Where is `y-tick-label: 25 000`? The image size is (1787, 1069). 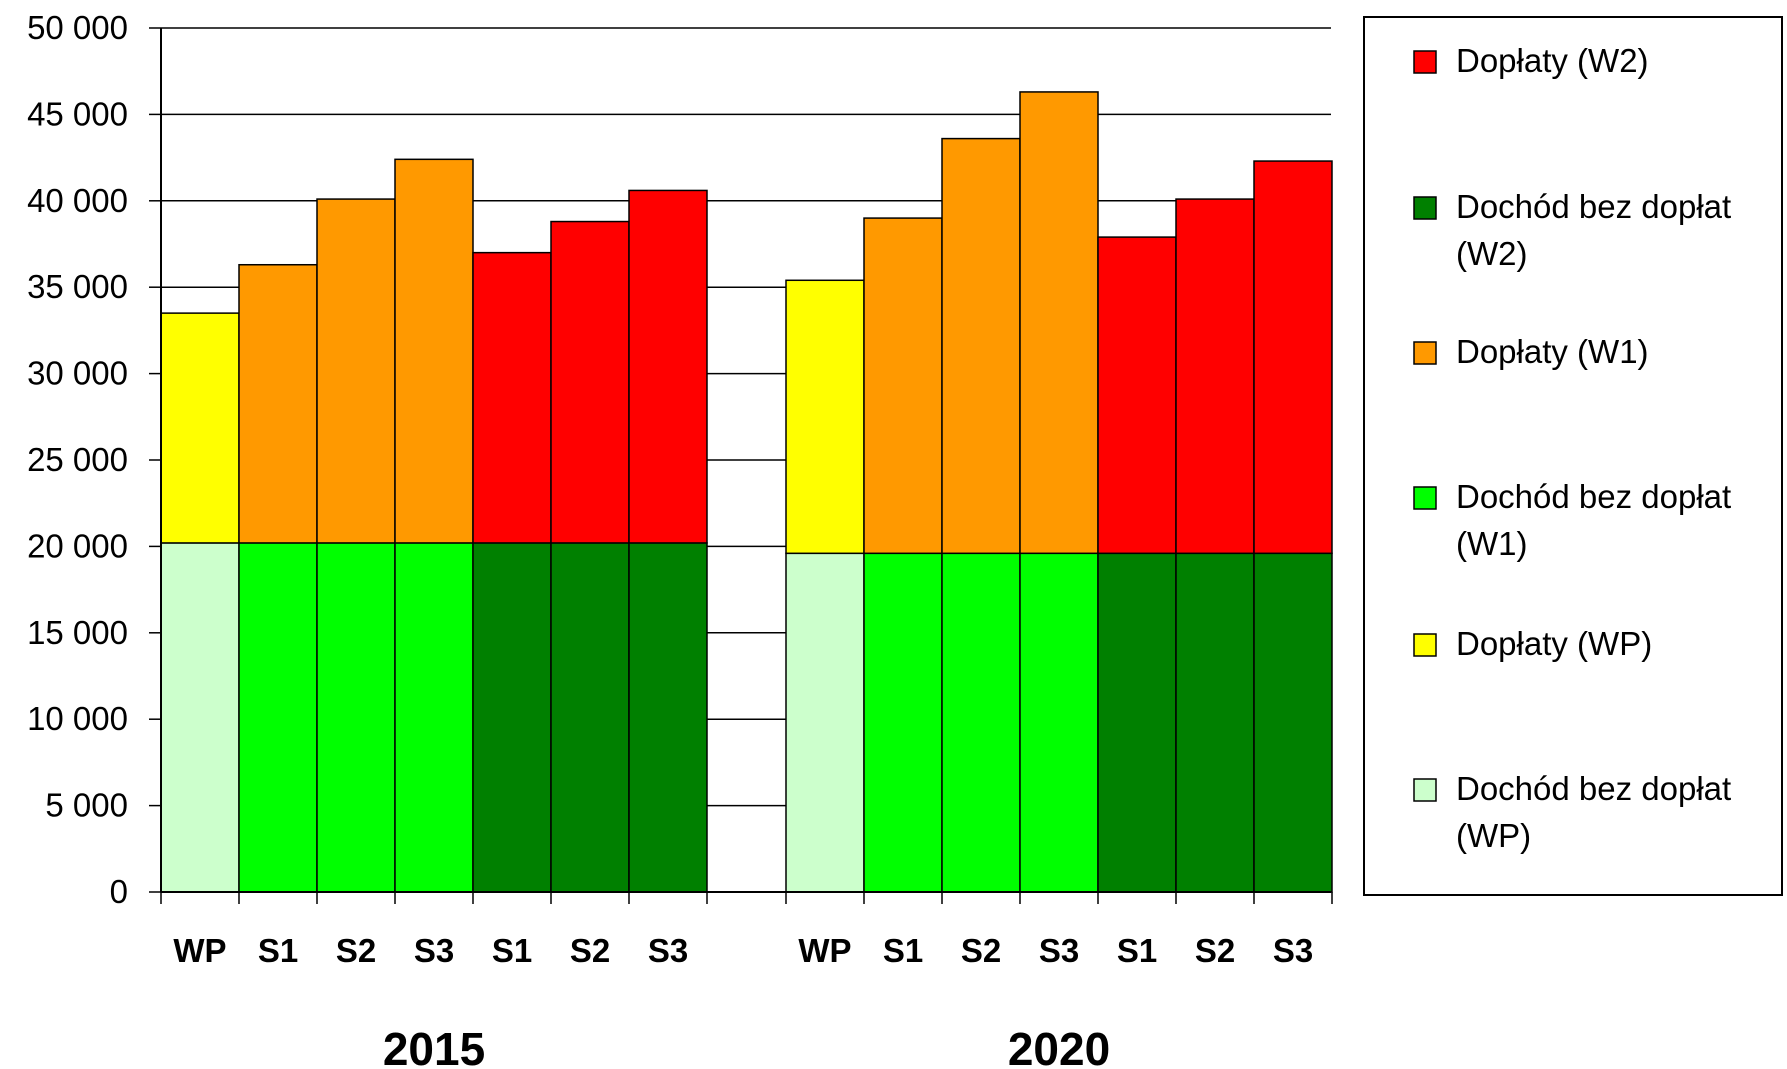
y-tick-label: 25 000 is located at coordinates (77, 459).